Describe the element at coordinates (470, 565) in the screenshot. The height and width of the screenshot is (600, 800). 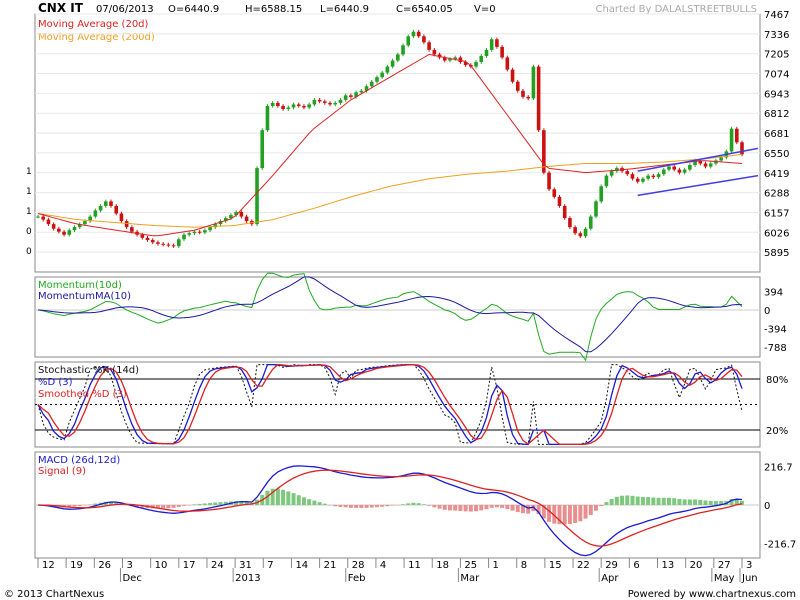
I see `x-tick-label: 25` at that location.